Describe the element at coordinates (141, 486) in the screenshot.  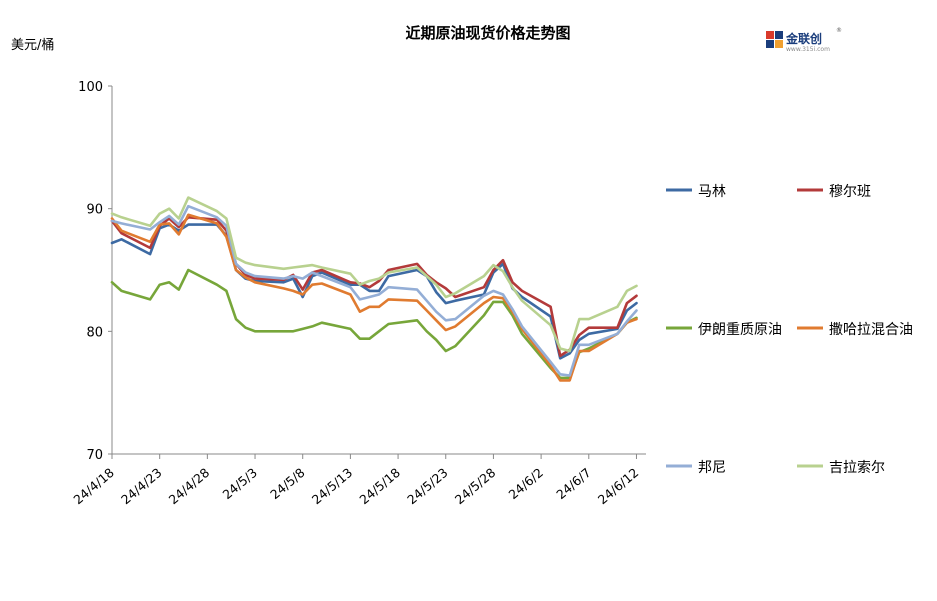
I see `x-tick-label-24-4-23: 24/4/23` at that location.